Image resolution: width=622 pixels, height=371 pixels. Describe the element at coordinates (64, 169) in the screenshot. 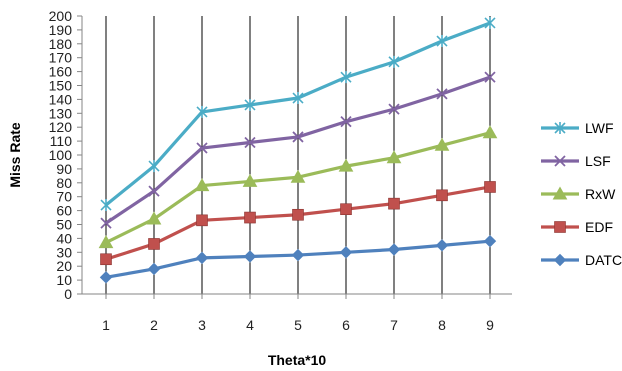

I see `y-tick-label: 90` at that location.